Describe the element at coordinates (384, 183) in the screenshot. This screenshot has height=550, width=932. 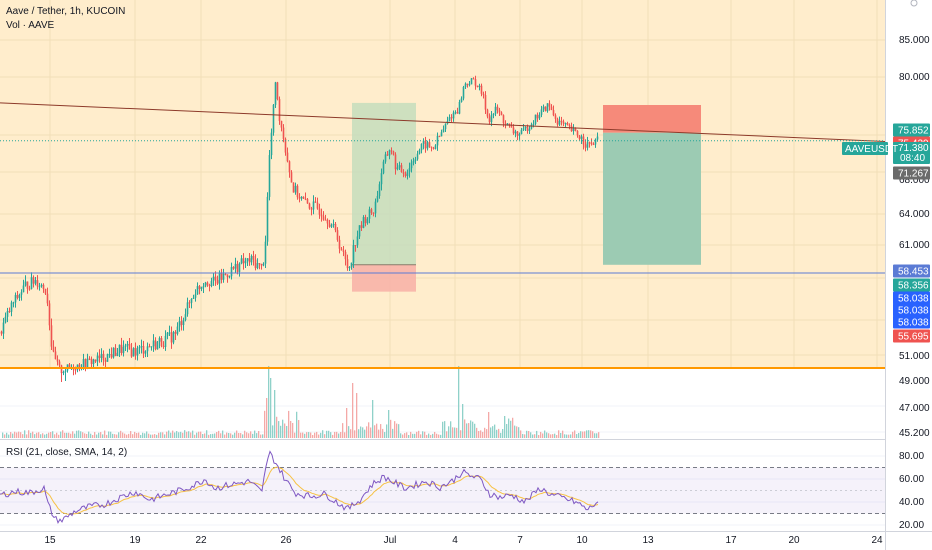
I see `long-position-target-zone` at that location.